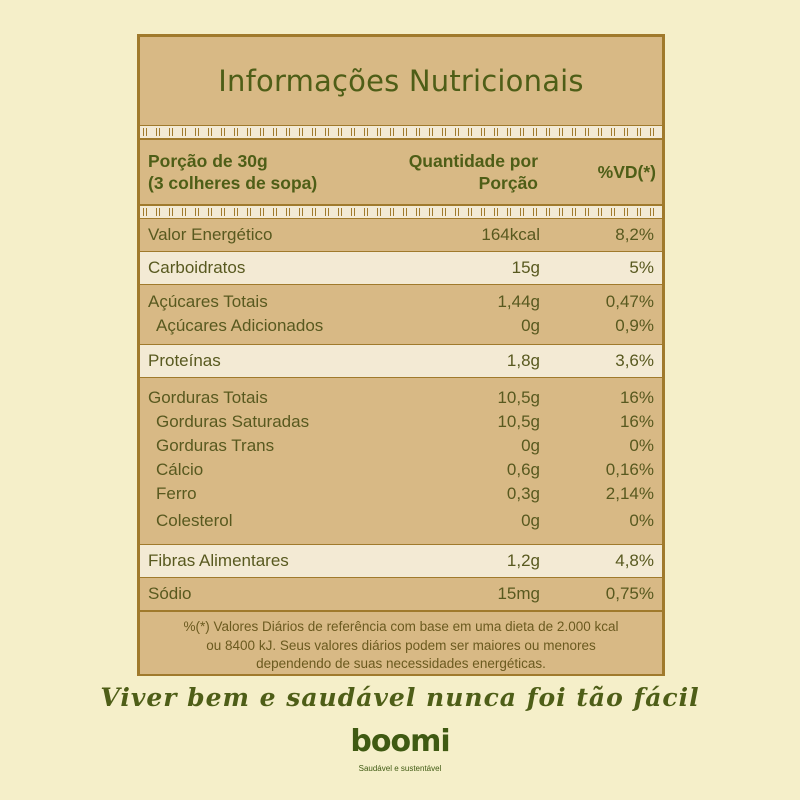 The width and height of the screenshot is (800, 800). Describe the element at coordinates (401, 212) in the screenshot. I see `decorative-pattern-bottom` at that location.